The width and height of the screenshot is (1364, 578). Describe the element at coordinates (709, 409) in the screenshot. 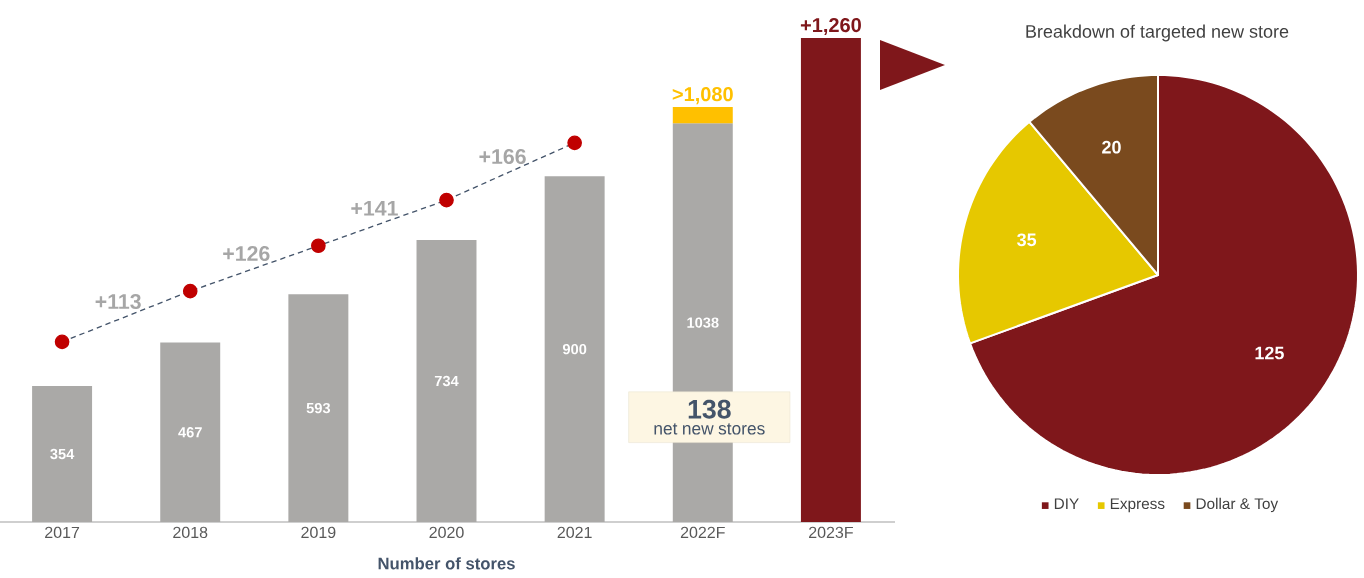

I see `annotation: 138` at that location.